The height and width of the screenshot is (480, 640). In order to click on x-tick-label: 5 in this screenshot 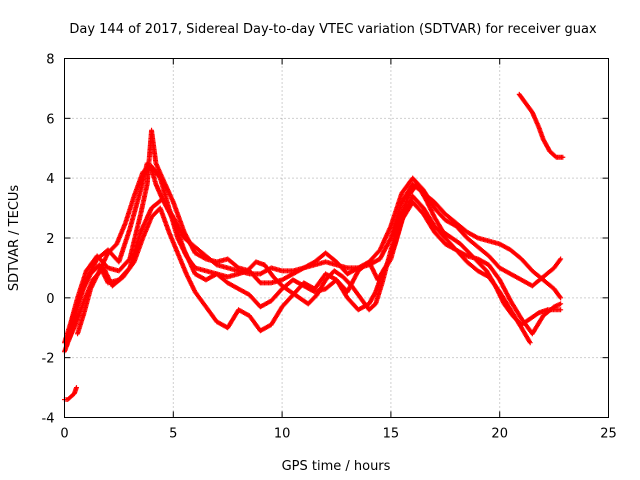, I will do `click(173, 434)`.